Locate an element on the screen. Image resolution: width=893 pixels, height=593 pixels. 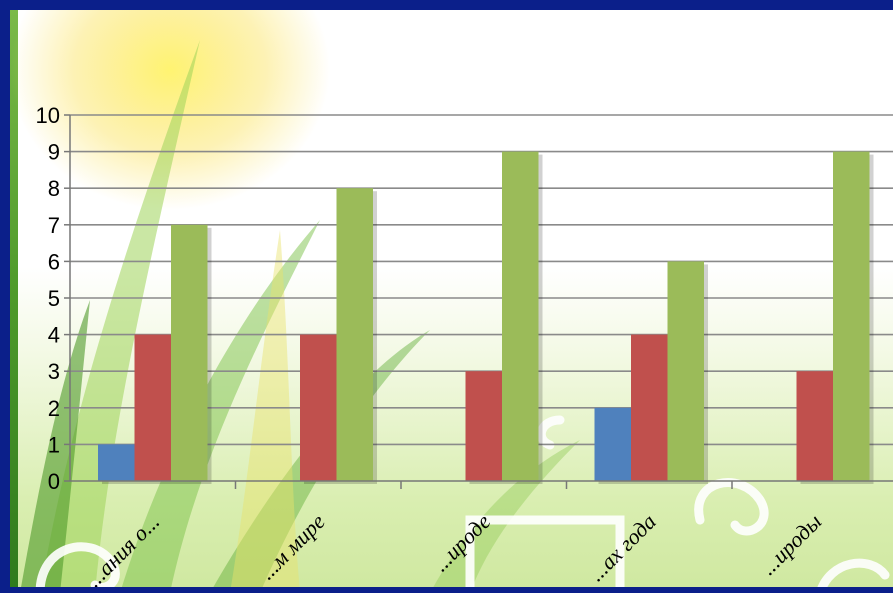
y-tick-label: 1 is located at coordinates (54, 444).